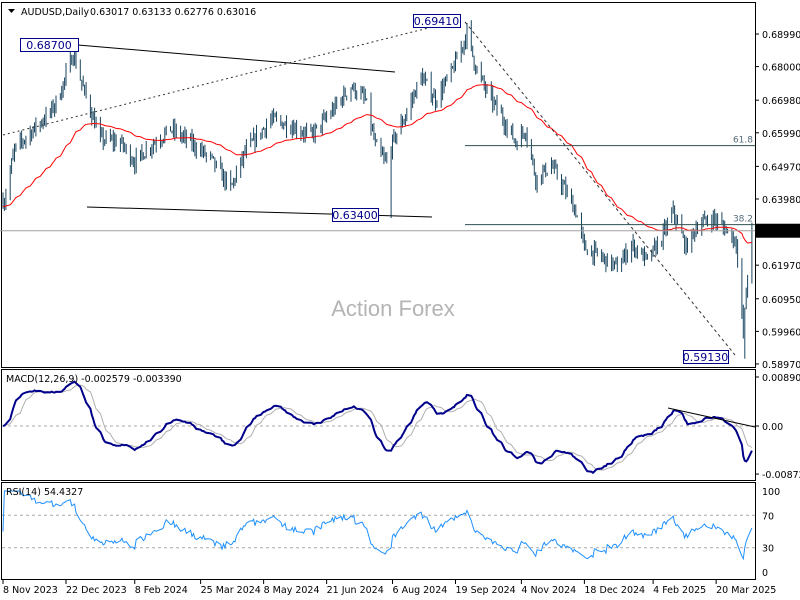 The width and height of the screenshot is (800, 600). I want to click on macd-series, so click(379, 427).